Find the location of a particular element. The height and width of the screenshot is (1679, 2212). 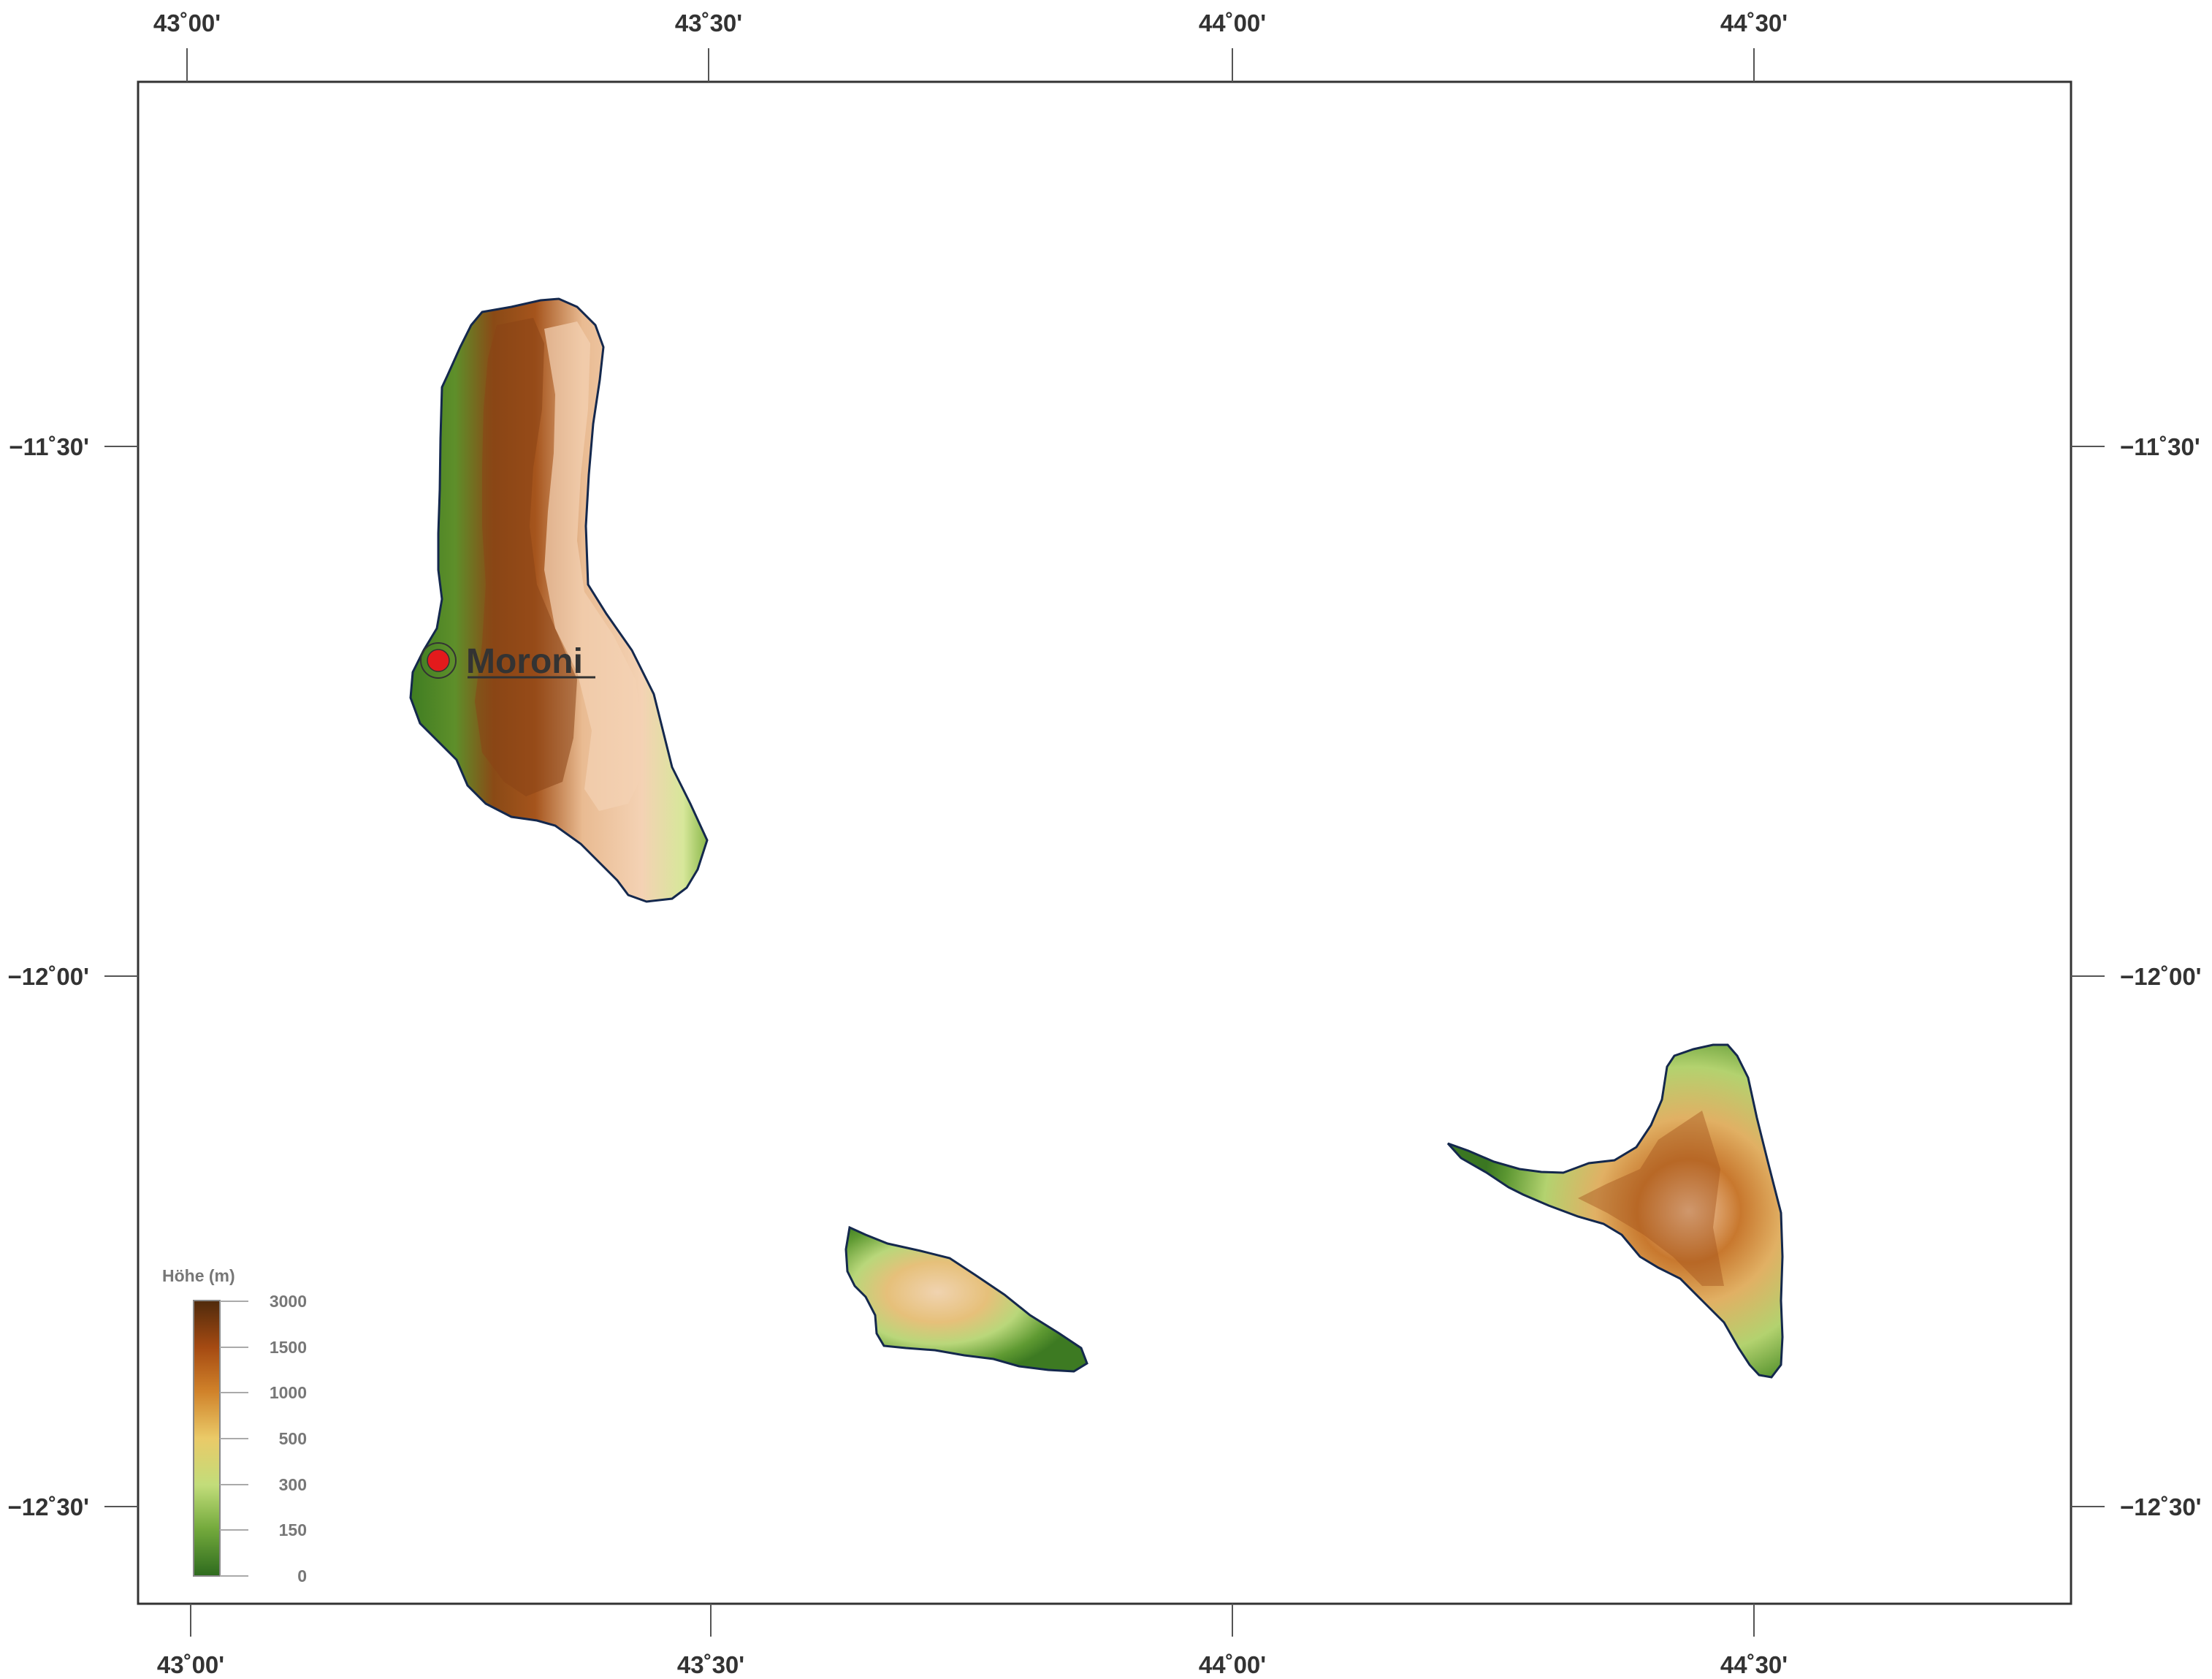

legend-colorbar is located at coordinates (207, 1438).